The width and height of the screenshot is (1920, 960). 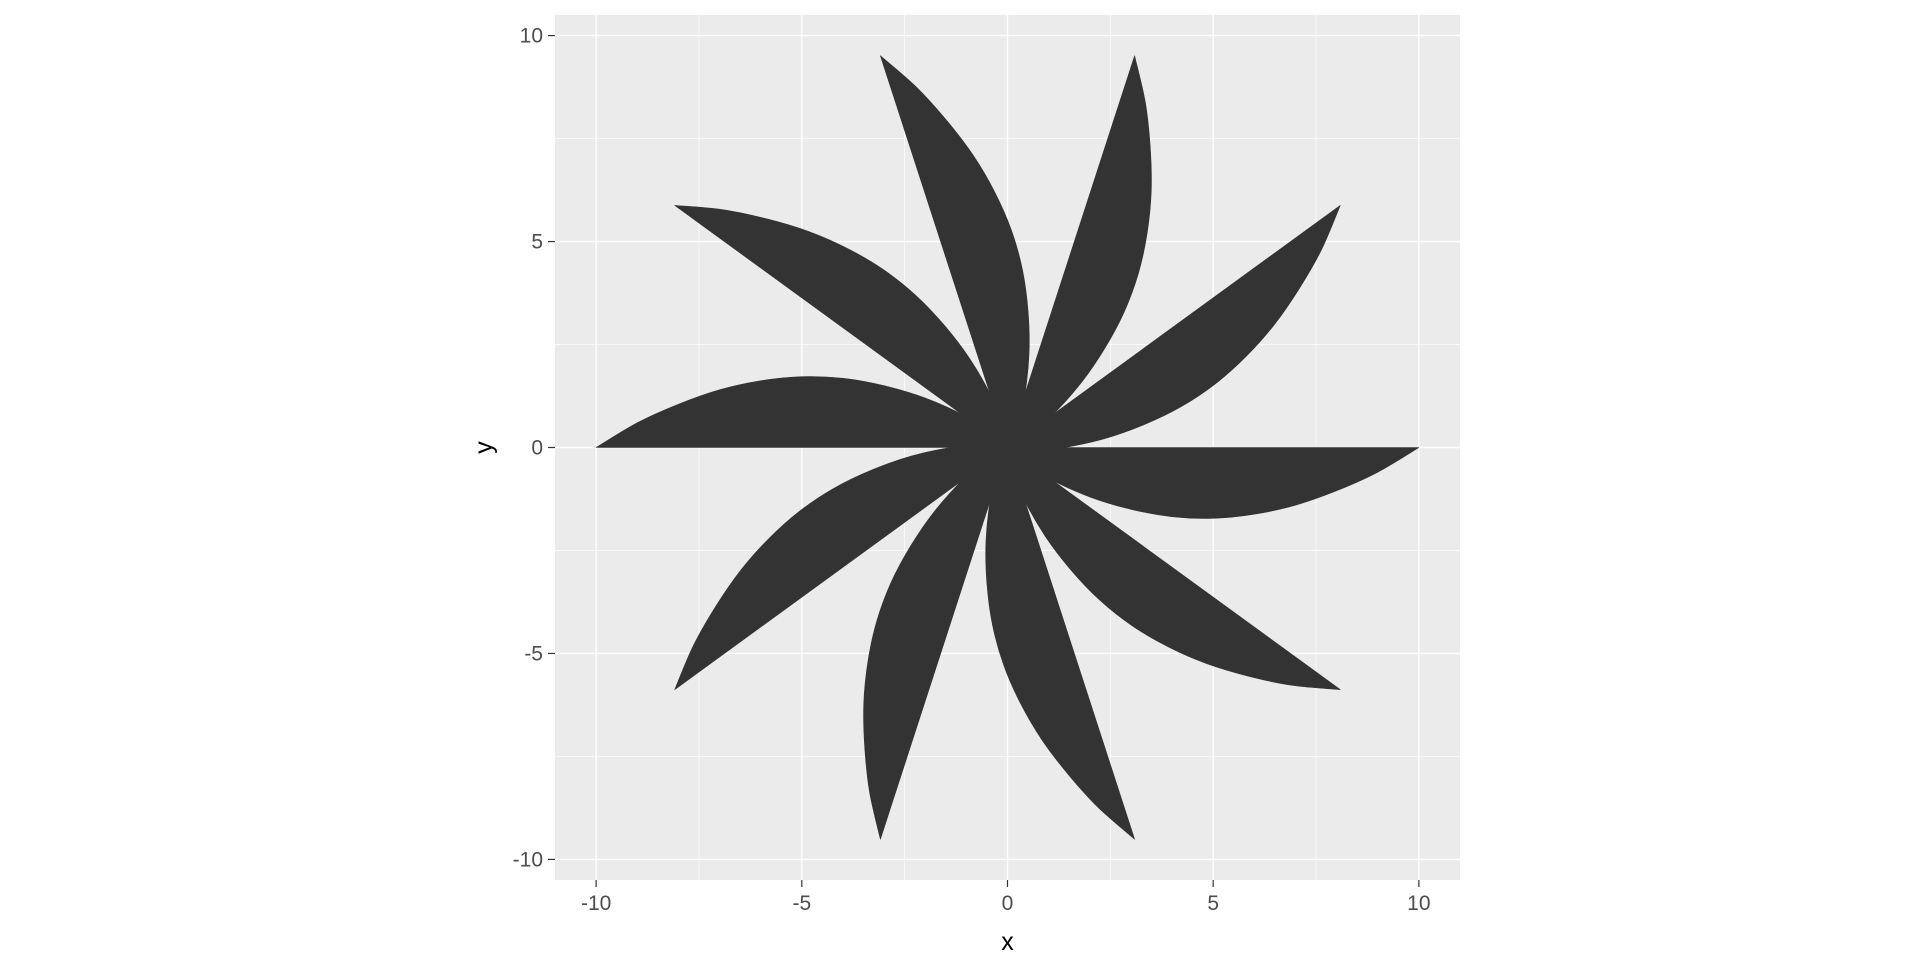 I want to click on y-axis-tick-labels: -10 -5 0 5 10, so click(x=528, y=448).